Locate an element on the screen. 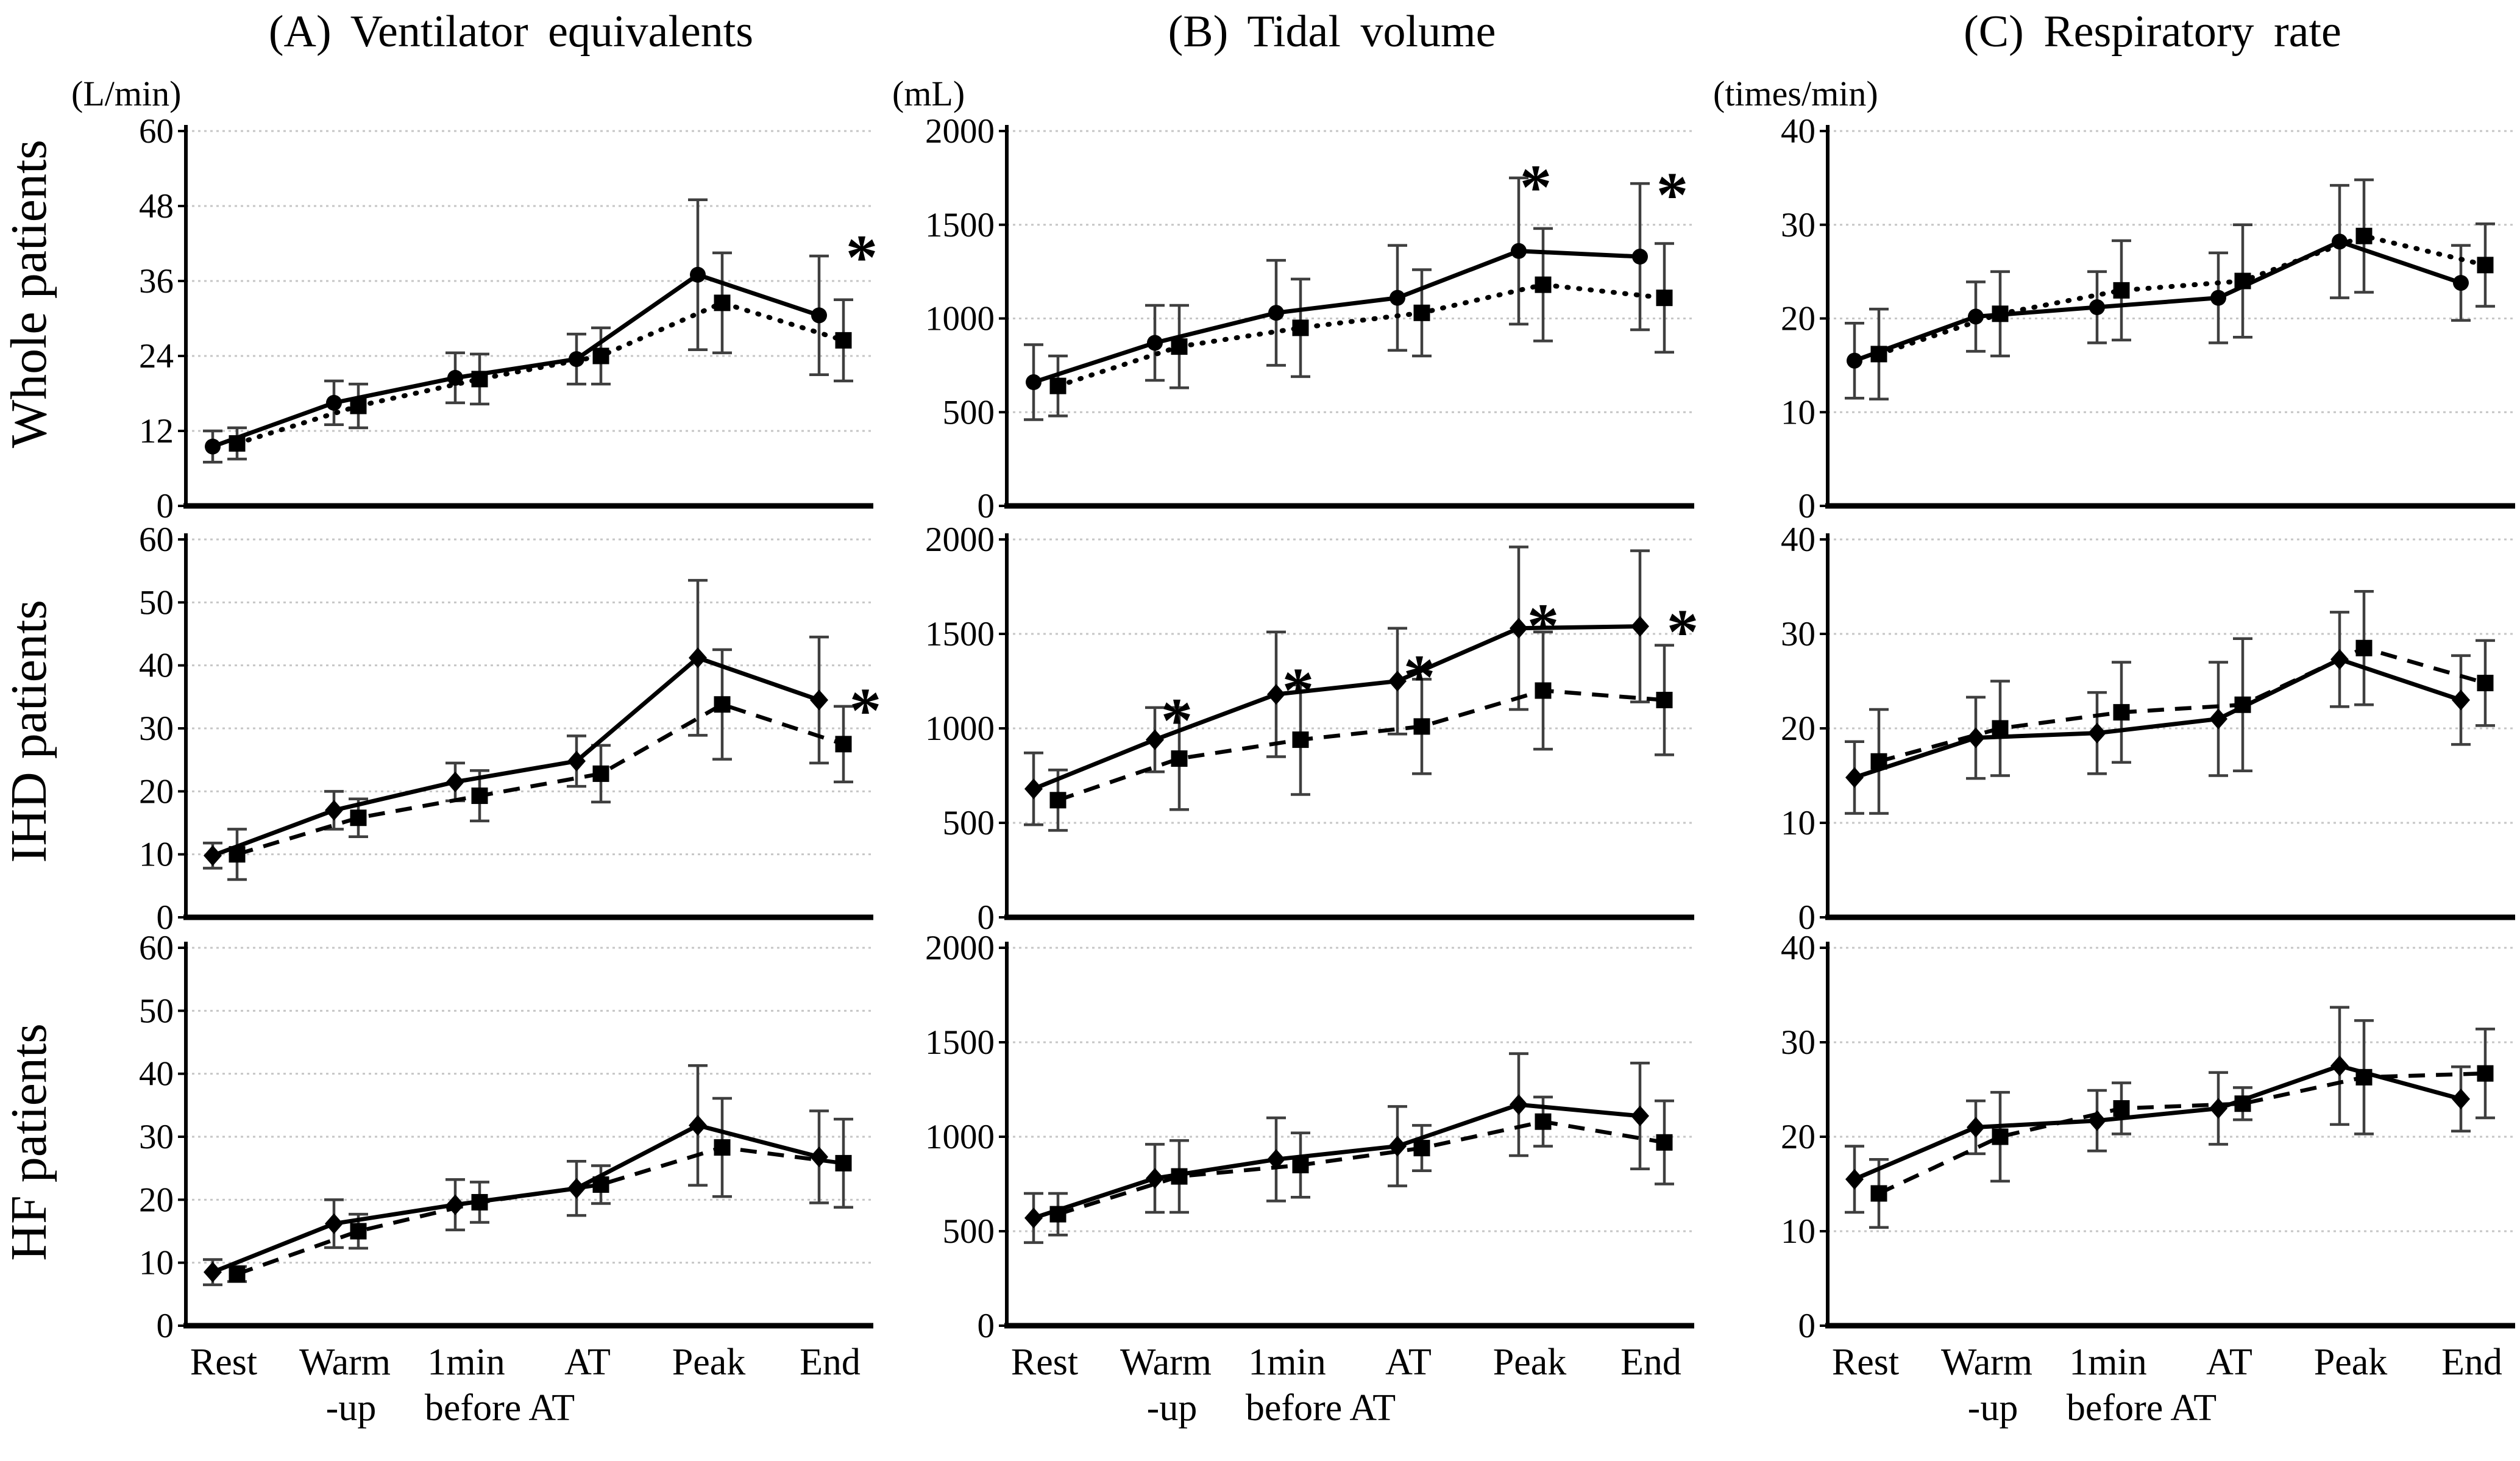 Image resolution: width=2520 pixels, height=1461 pixels. y-tick-label: 50 is located at coordinates (156, 602).